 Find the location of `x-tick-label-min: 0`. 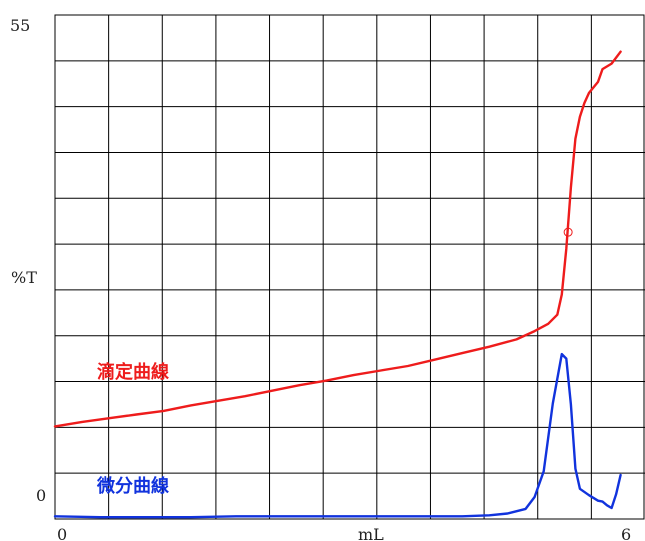

x-tick-label-min: 0 is located at coordinates (62, 533).